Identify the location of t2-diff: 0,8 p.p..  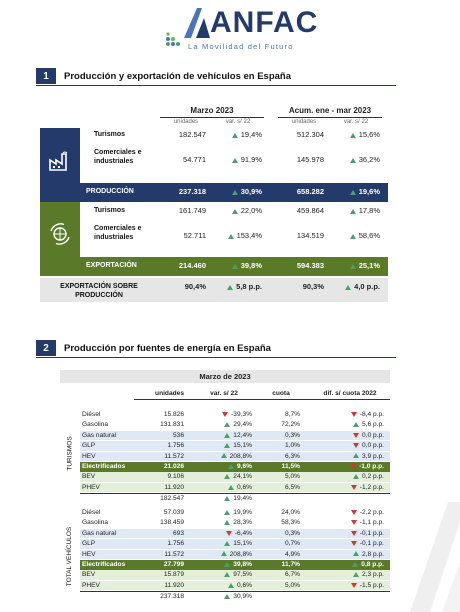
(352, 565).